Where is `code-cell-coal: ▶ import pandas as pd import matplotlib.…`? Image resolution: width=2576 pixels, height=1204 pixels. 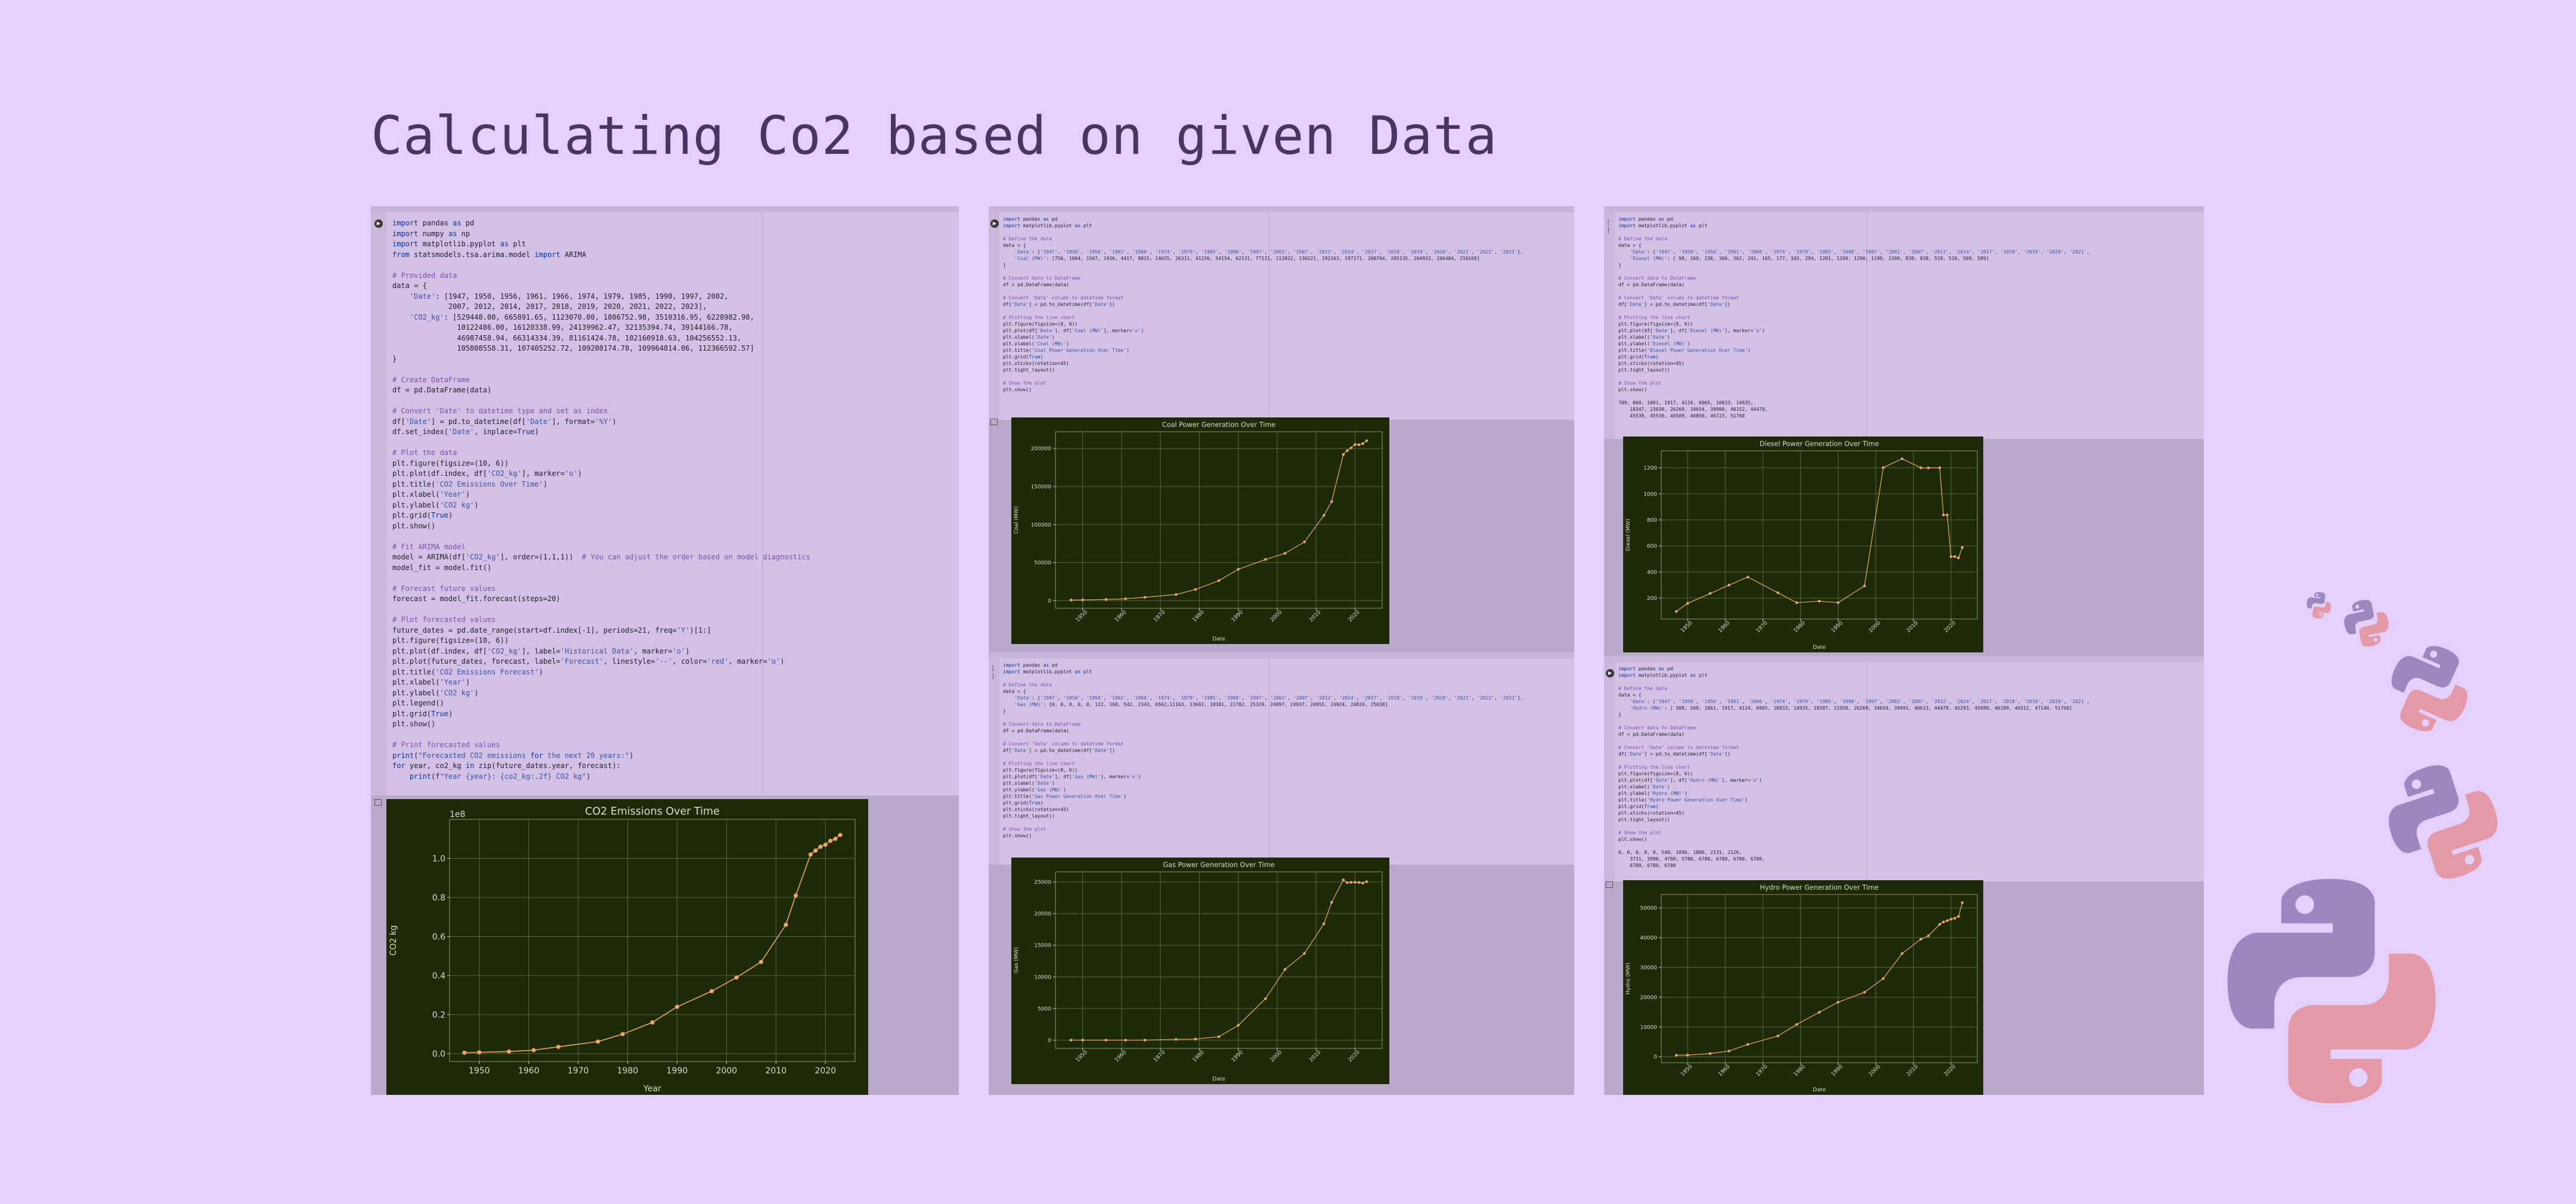
code-cell-coal: ▶ import pandas as pd import matplotlib.… is located at coordinates (1282, 313).